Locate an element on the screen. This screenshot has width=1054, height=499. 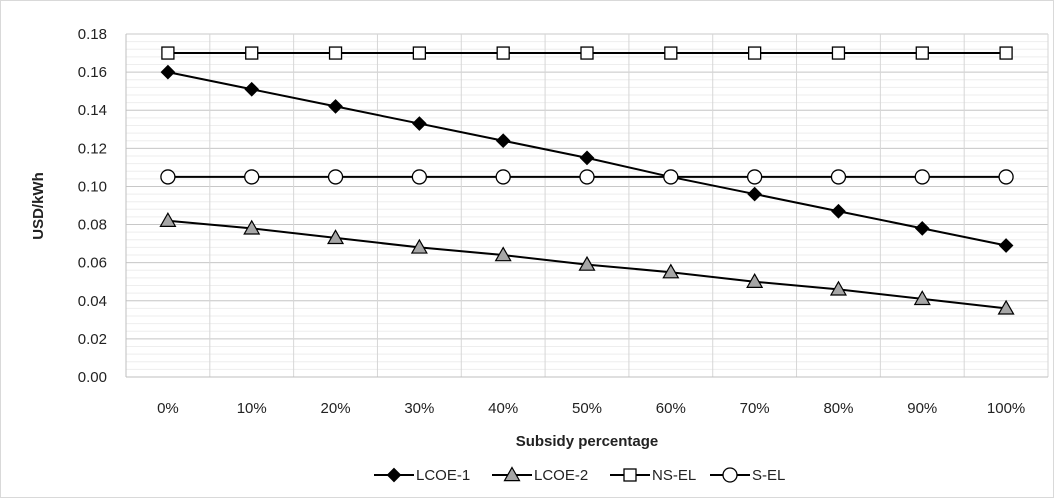
x-tick-label: 20% is located at coordinates (336, 408).